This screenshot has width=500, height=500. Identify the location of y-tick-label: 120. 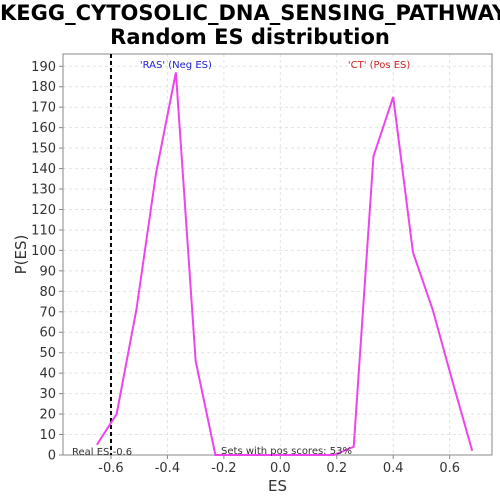
(43, 210).